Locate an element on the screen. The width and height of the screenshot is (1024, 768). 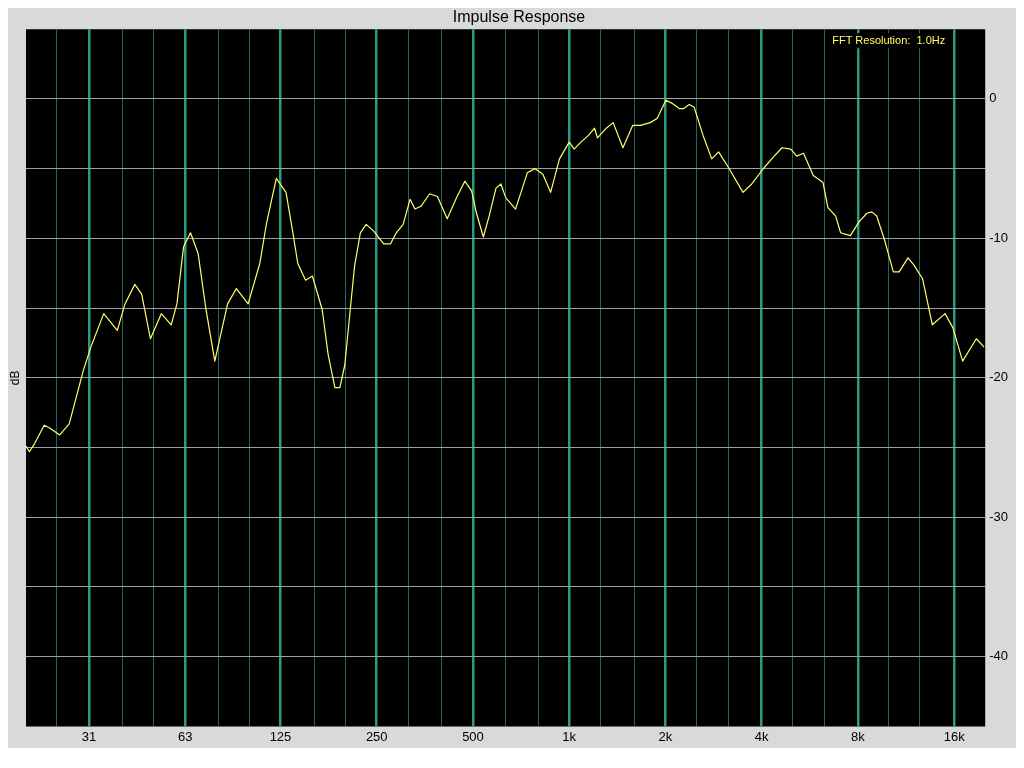
x-tick-label: 16k is located at coordinates (954, 736).